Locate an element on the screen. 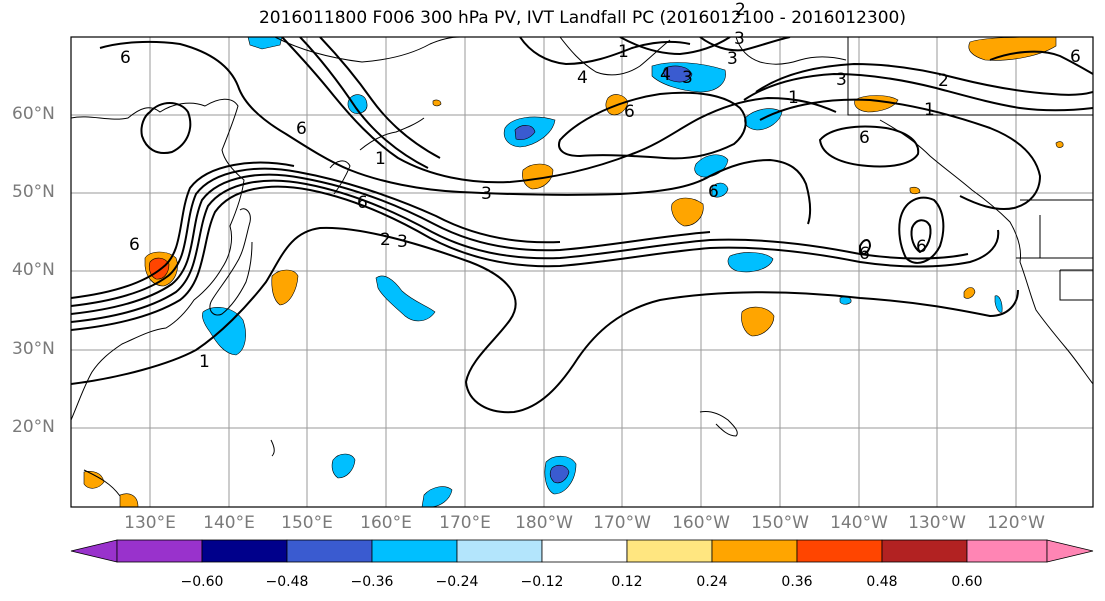  lon-label: 170°W is located at coordinates (622, 523).